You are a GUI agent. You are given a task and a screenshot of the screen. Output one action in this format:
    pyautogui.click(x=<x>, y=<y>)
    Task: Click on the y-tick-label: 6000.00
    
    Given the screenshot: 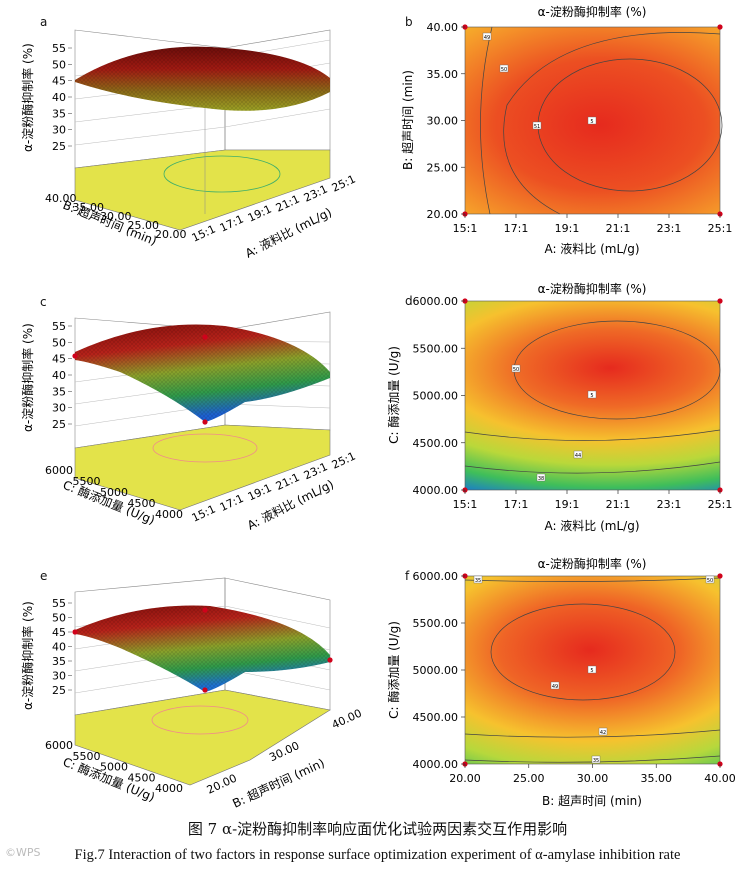 What is the action you would take?
    pyautogui.click(x=436, y=576)
    